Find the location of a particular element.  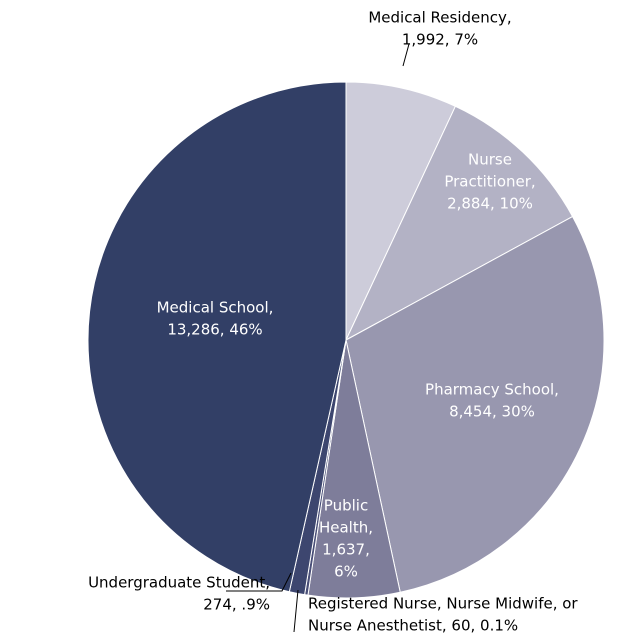

slice-label: Registered Nurse, Nurse Midwife, or is located at coordinates (443, 604).